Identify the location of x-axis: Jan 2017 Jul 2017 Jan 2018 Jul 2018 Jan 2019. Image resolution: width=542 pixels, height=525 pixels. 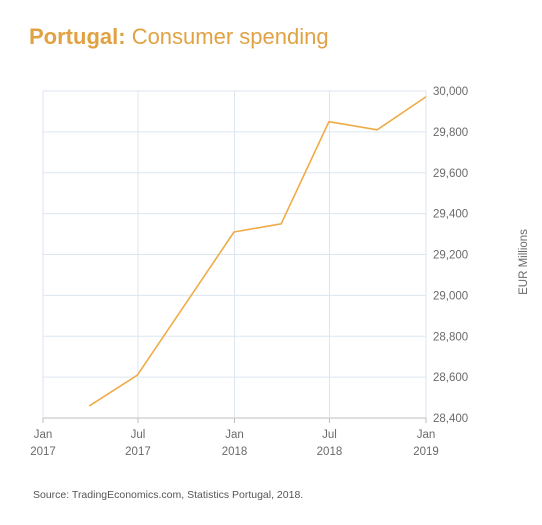
(234, 438).